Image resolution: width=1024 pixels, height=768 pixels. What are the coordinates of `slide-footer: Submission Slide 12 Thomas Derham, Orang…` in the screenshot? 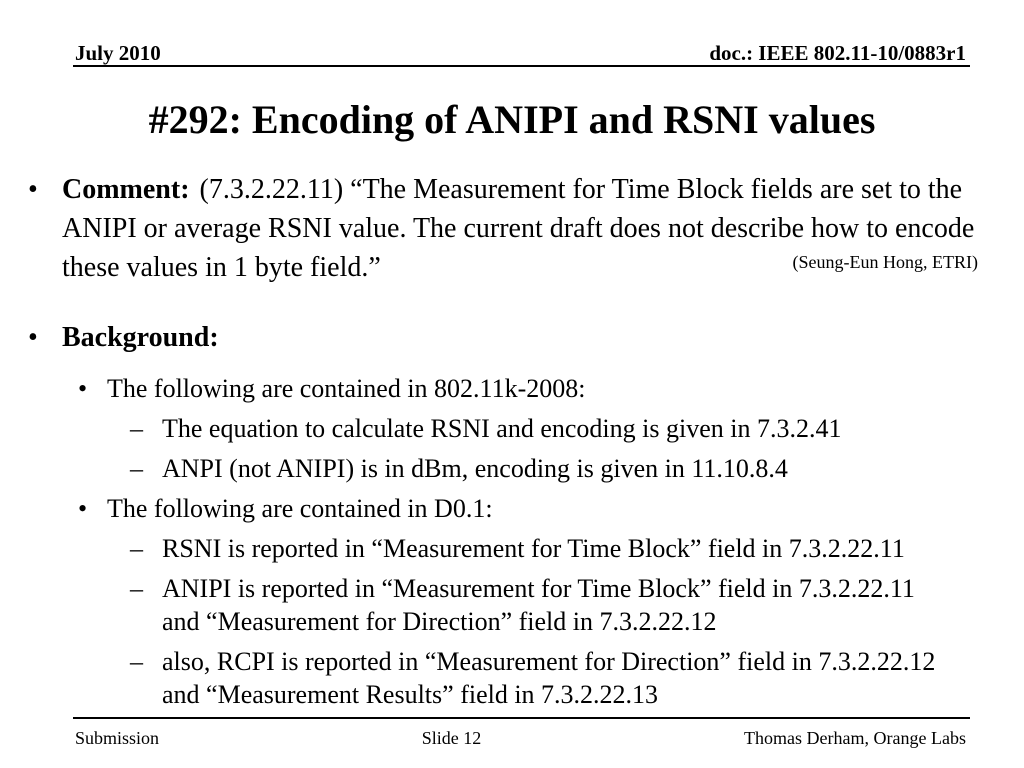 It's located at (520, 738).